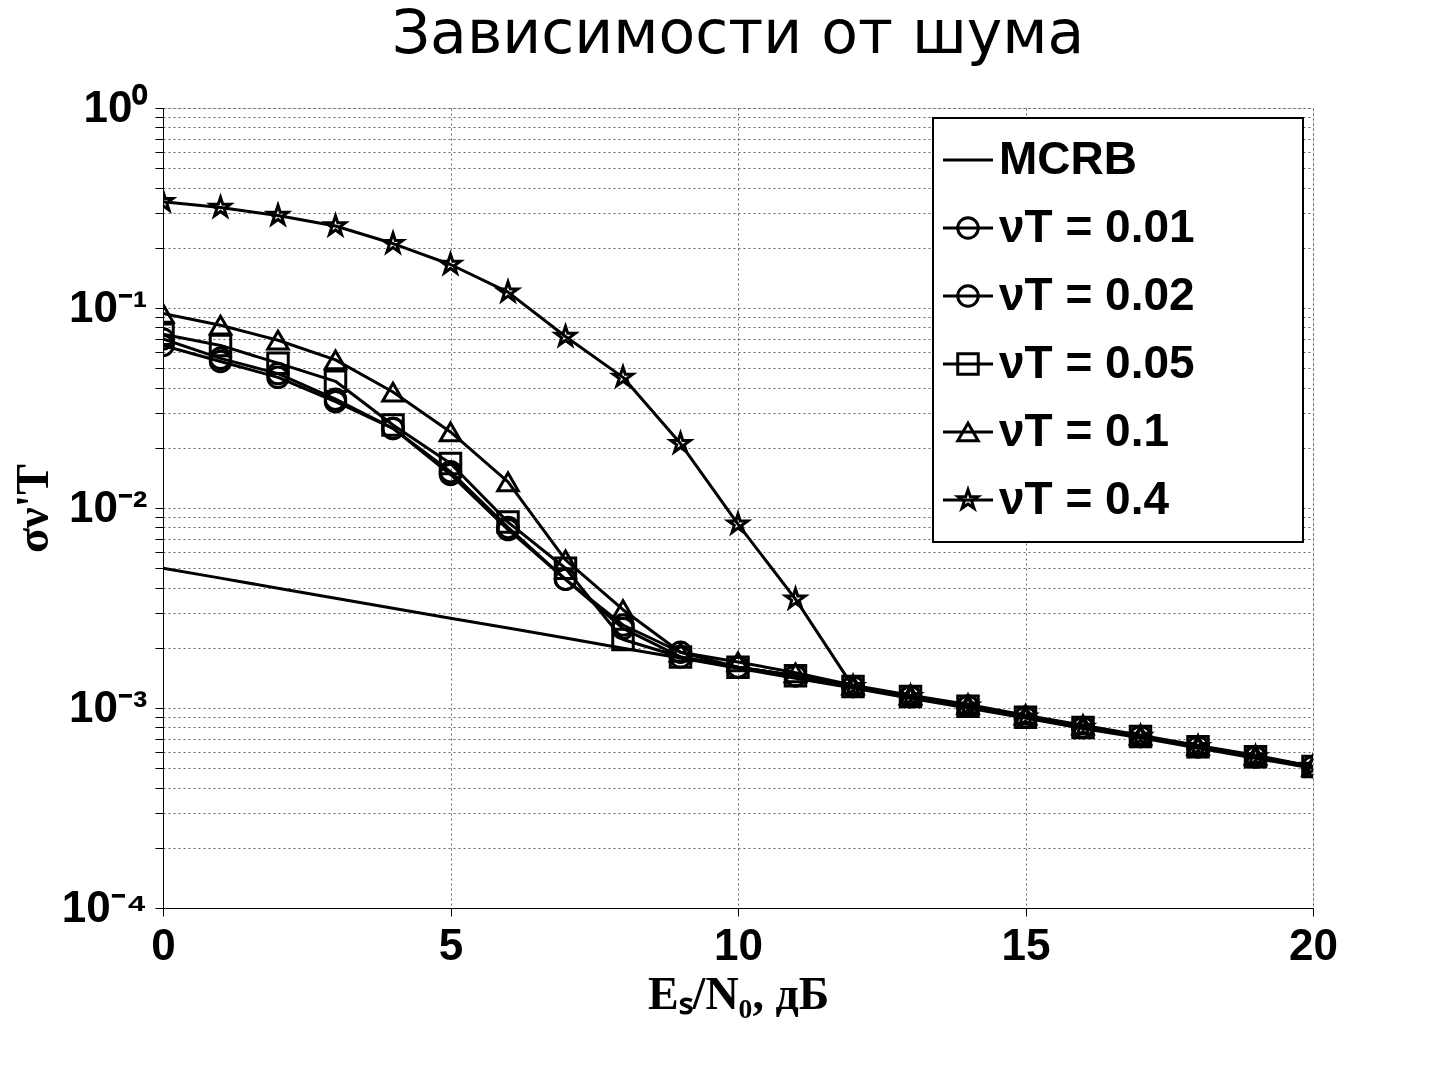 Image resolution: width=1435 pixels, height=1084 pixels. Describe the element at coordinates (108, 306) in the screenshot. I see `y-tick-label: 10⁻¹` at that location.